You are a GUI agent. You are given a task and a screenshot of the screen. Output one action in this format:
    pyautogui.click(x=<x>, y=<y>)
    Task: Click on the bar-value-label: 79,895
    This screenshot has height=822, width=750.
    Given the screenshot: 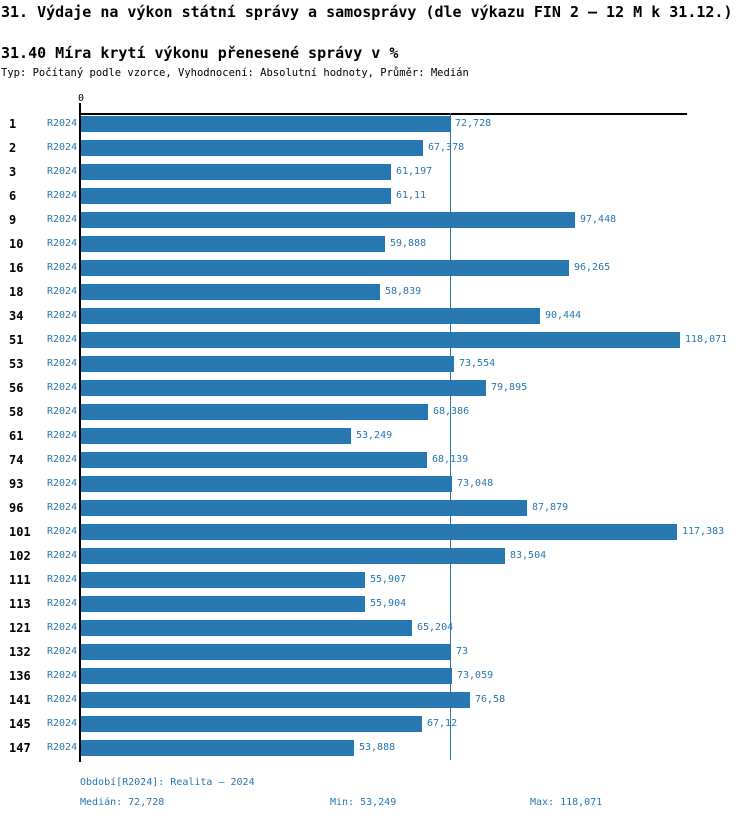 What is the action you would take?
    pyautogui.click(x=509, y=387)
    